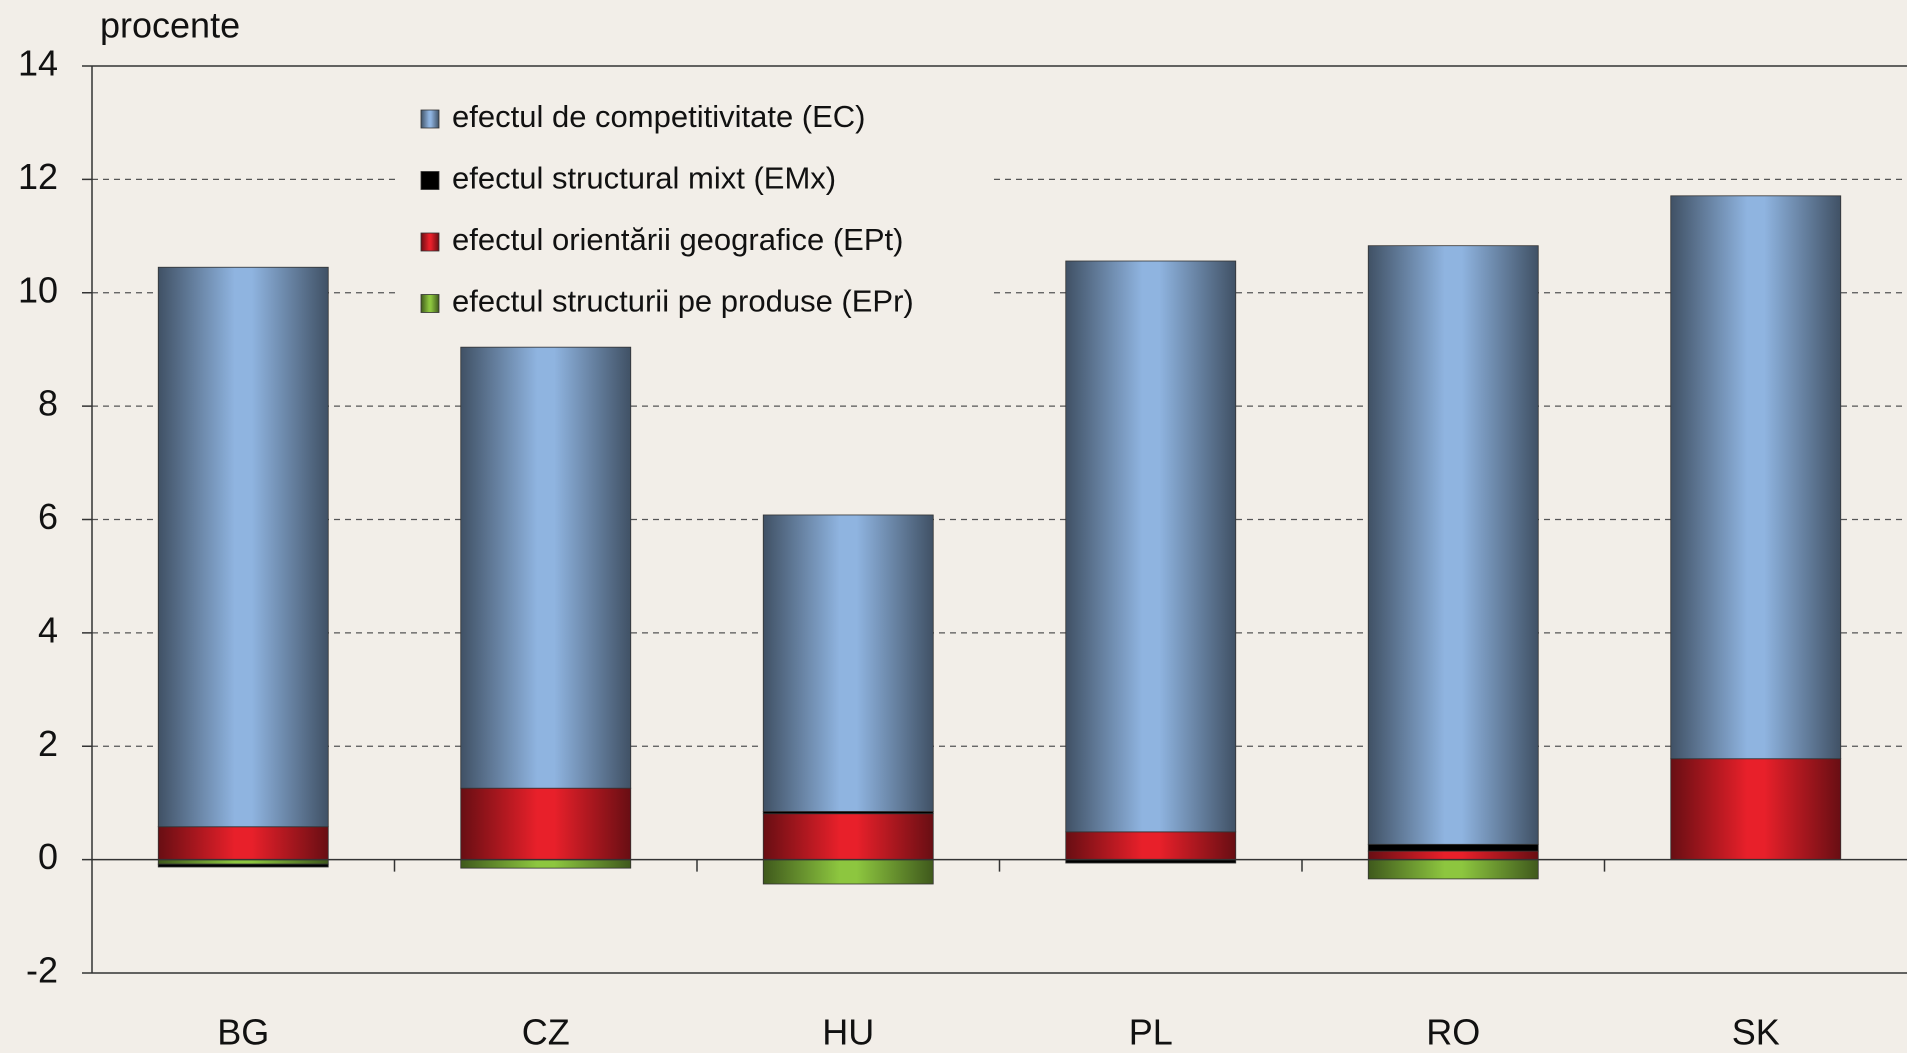 This screenshot has height=1053, width=1907. What do you see at coordinates (644, 178) in the screenshot?
I see `legend-label: efectul structural mixt (EMx)` at bounding box center [644, 178].